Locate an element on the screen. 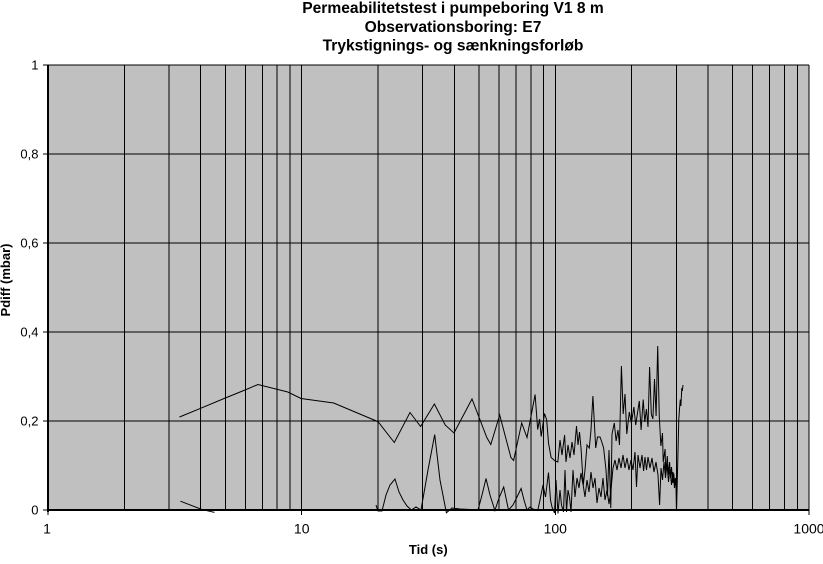  svg-text: Pdiff (mbar) is located at coordinates (6, 280).